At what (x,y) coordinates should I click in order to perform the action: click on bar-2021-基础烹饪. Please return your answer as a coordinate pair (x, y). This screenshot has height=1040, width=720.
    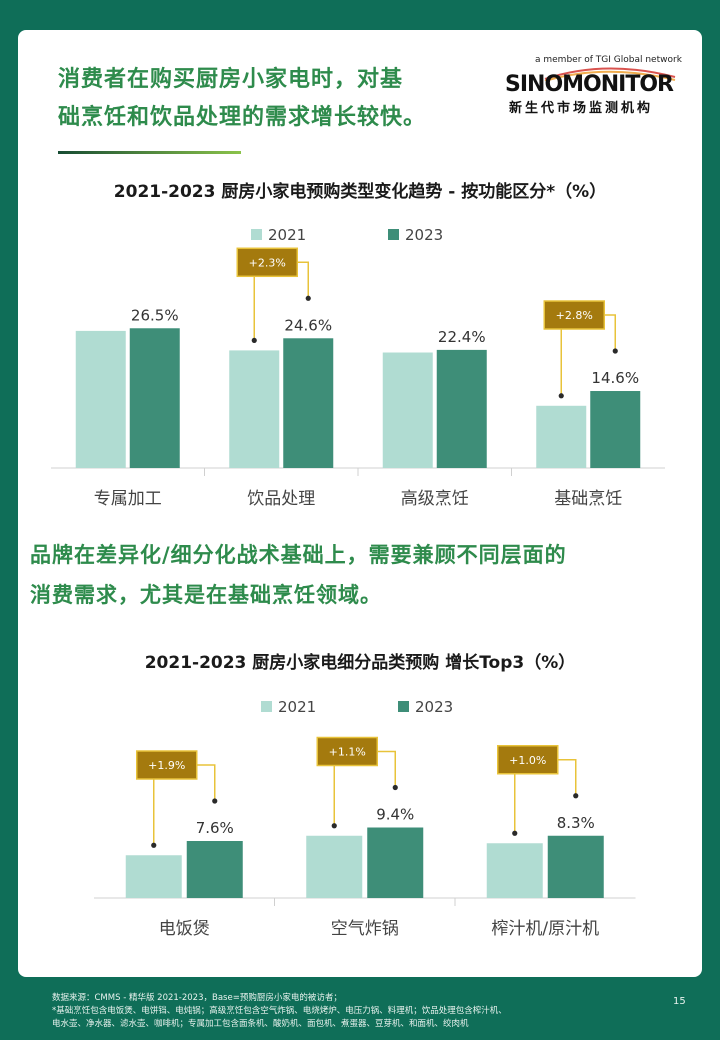
    Looking at the image, I should click on (561, 436).